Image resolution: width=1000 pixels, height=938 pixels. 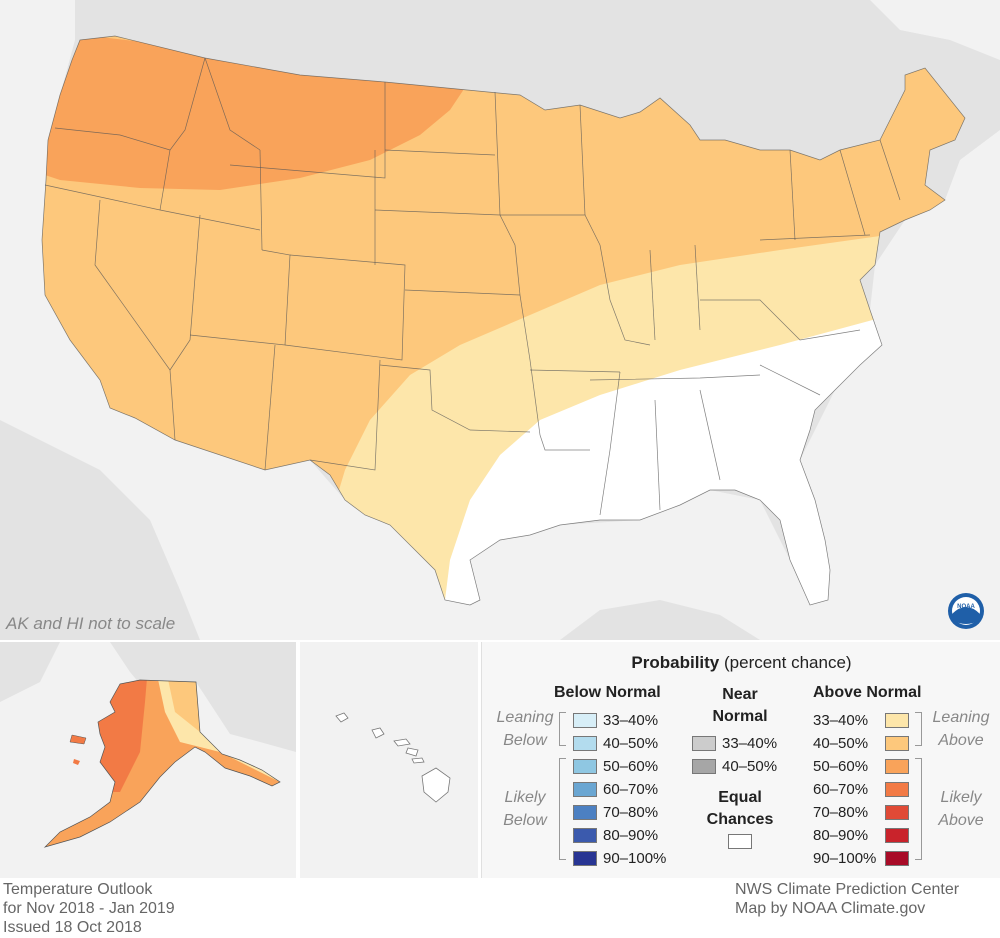 I want to click on below-normal-item: 90–100%, so click(x=619, y=858).